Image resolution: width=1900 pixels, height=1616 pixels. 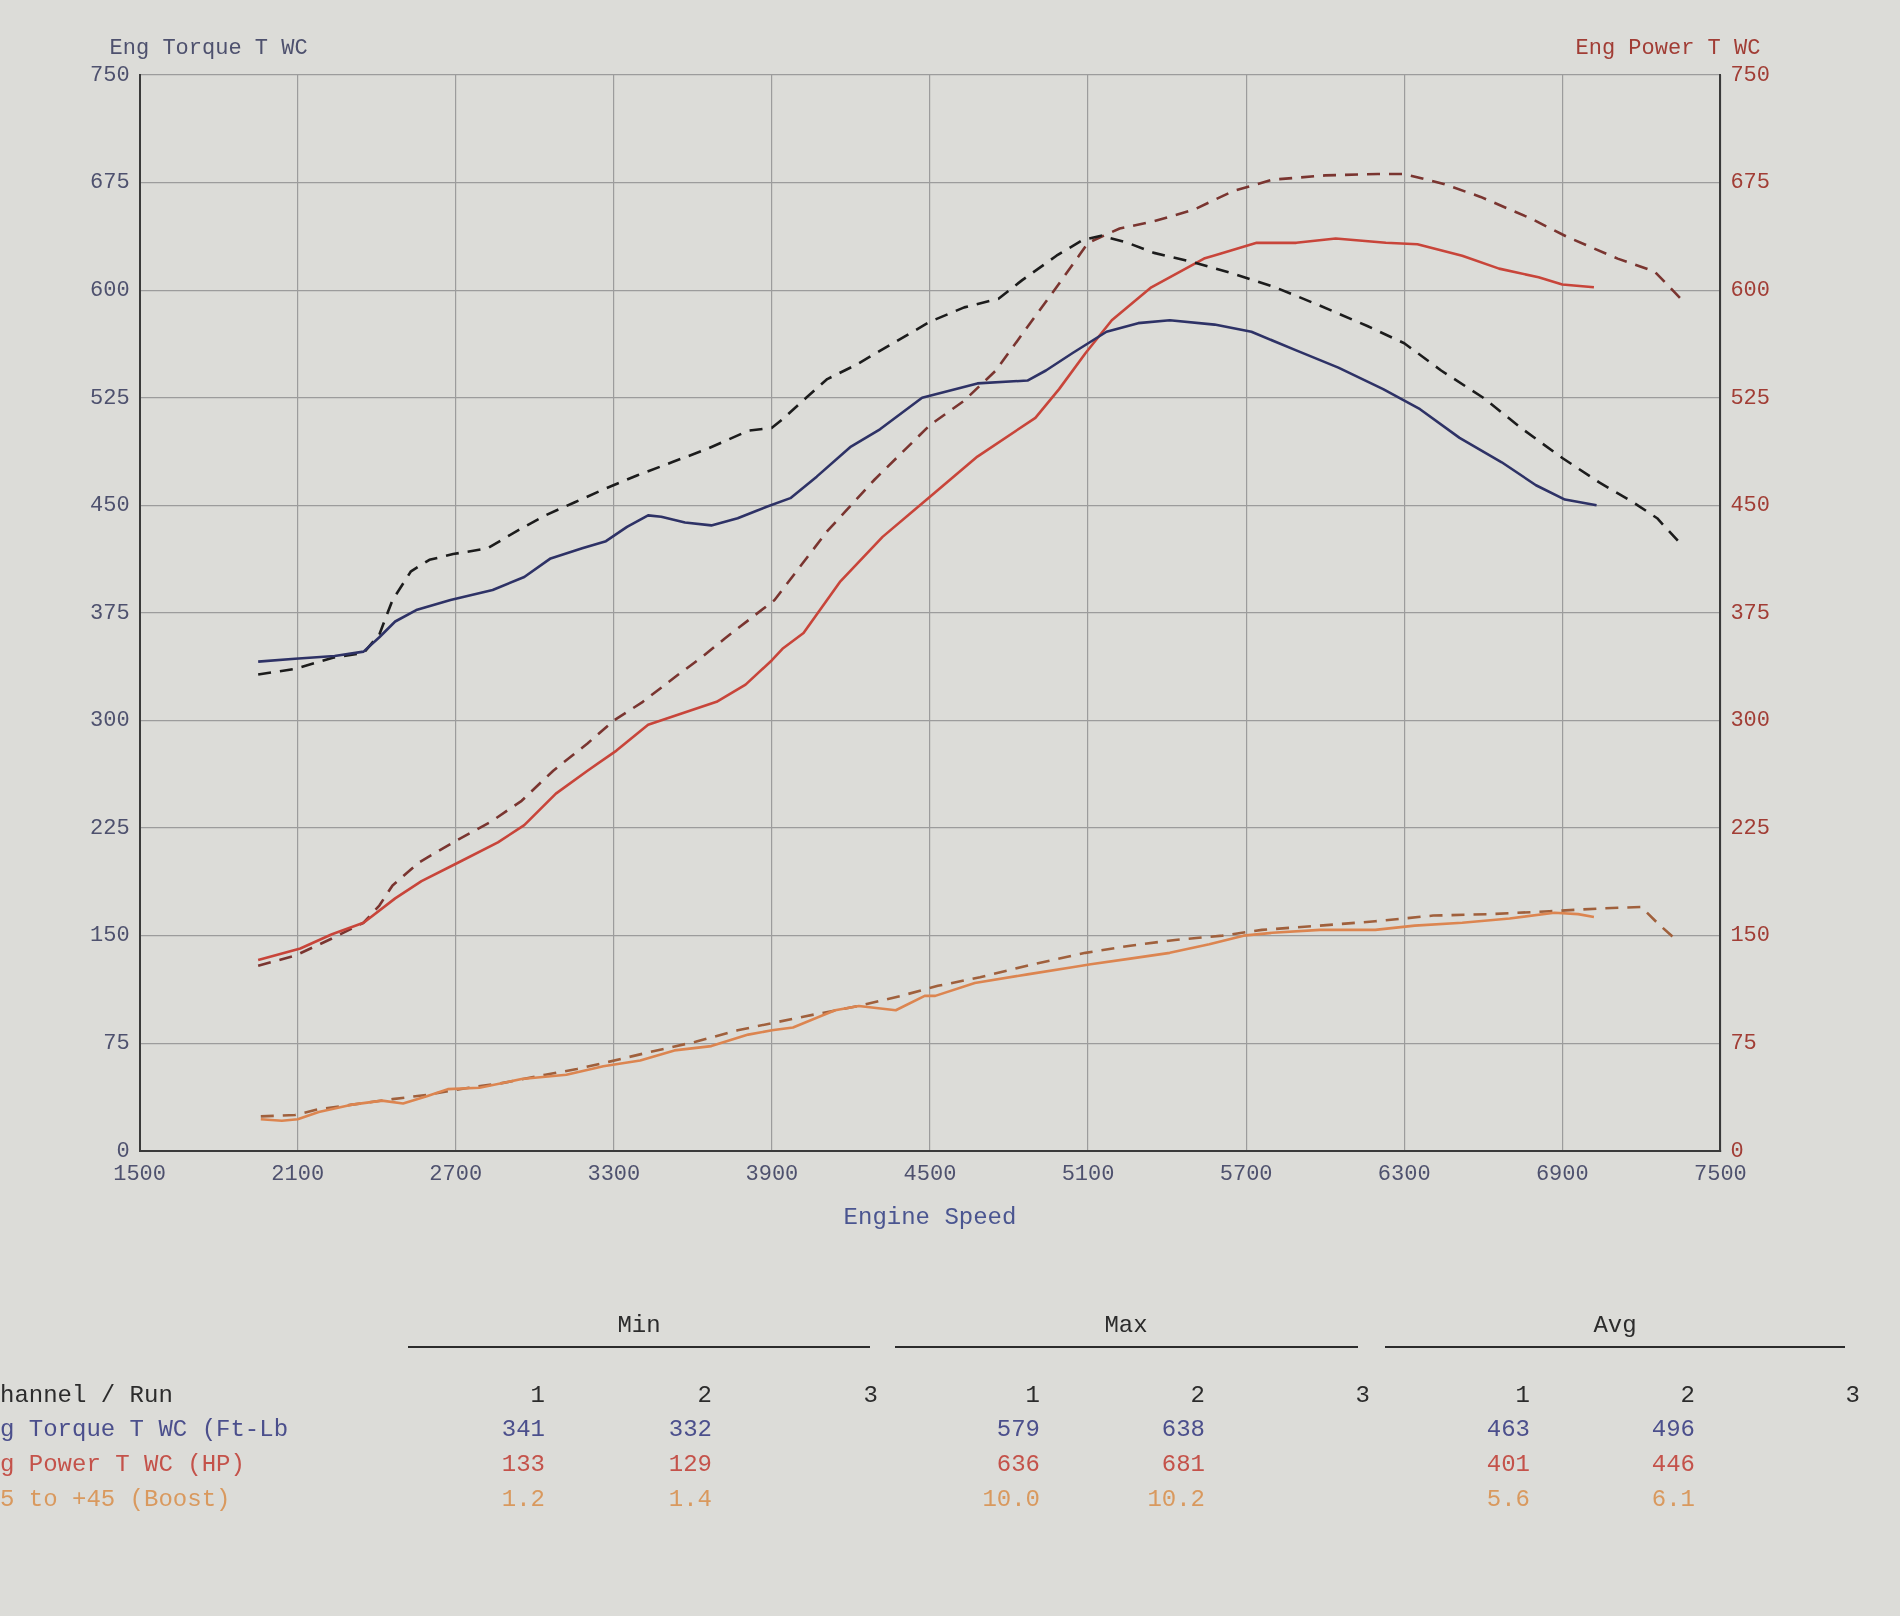 I want to click on x-tick-label: 2700, so click(x=456, y=1174).